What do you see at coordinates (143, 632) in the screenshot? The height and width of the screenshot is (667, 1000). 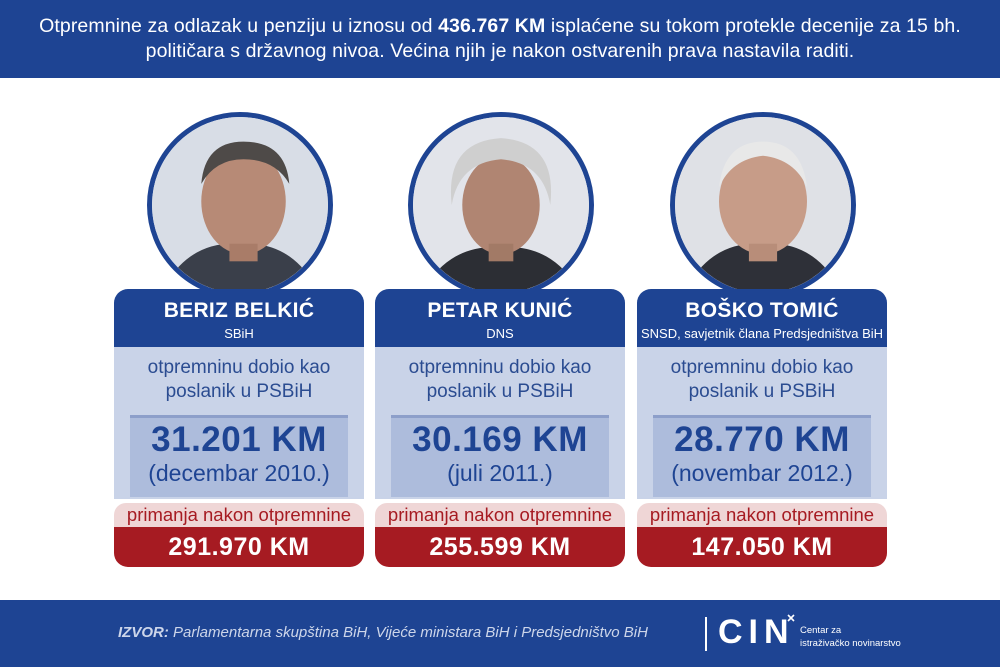 I see `source-label: IZVOR:` at bounding box center [143, 632].